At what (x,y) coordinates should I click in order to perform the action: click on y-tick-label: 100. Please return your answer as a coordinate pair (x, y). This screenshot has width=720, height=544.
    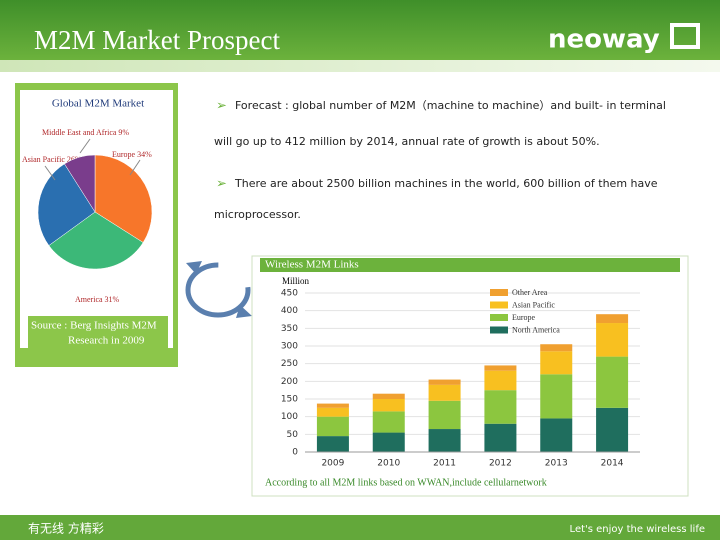
    Looking at the image, I should click on (289, 417).